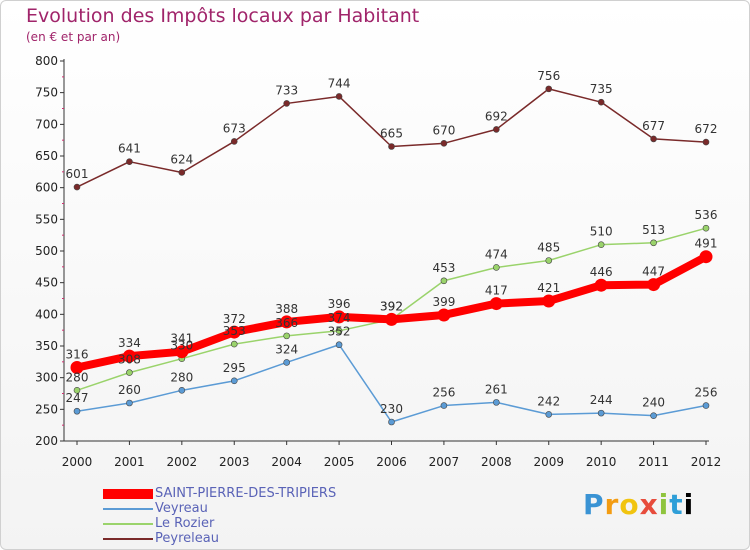 The image size is (750, 550). I want to click on data-label: 733, so click(286, 90).